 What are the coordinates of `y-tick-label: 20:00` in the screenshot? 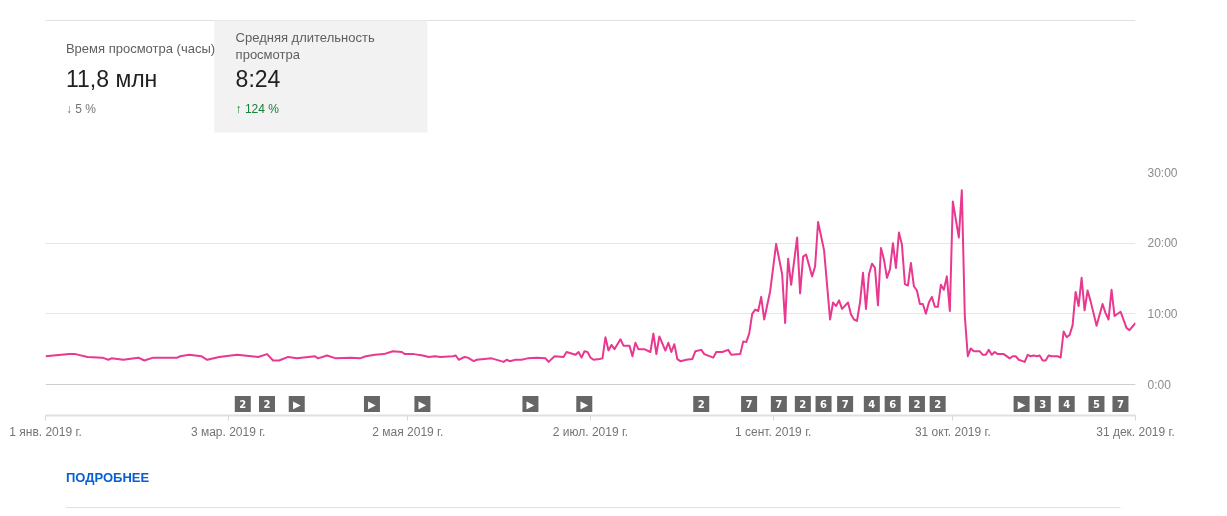 It's located at (1162, 243).